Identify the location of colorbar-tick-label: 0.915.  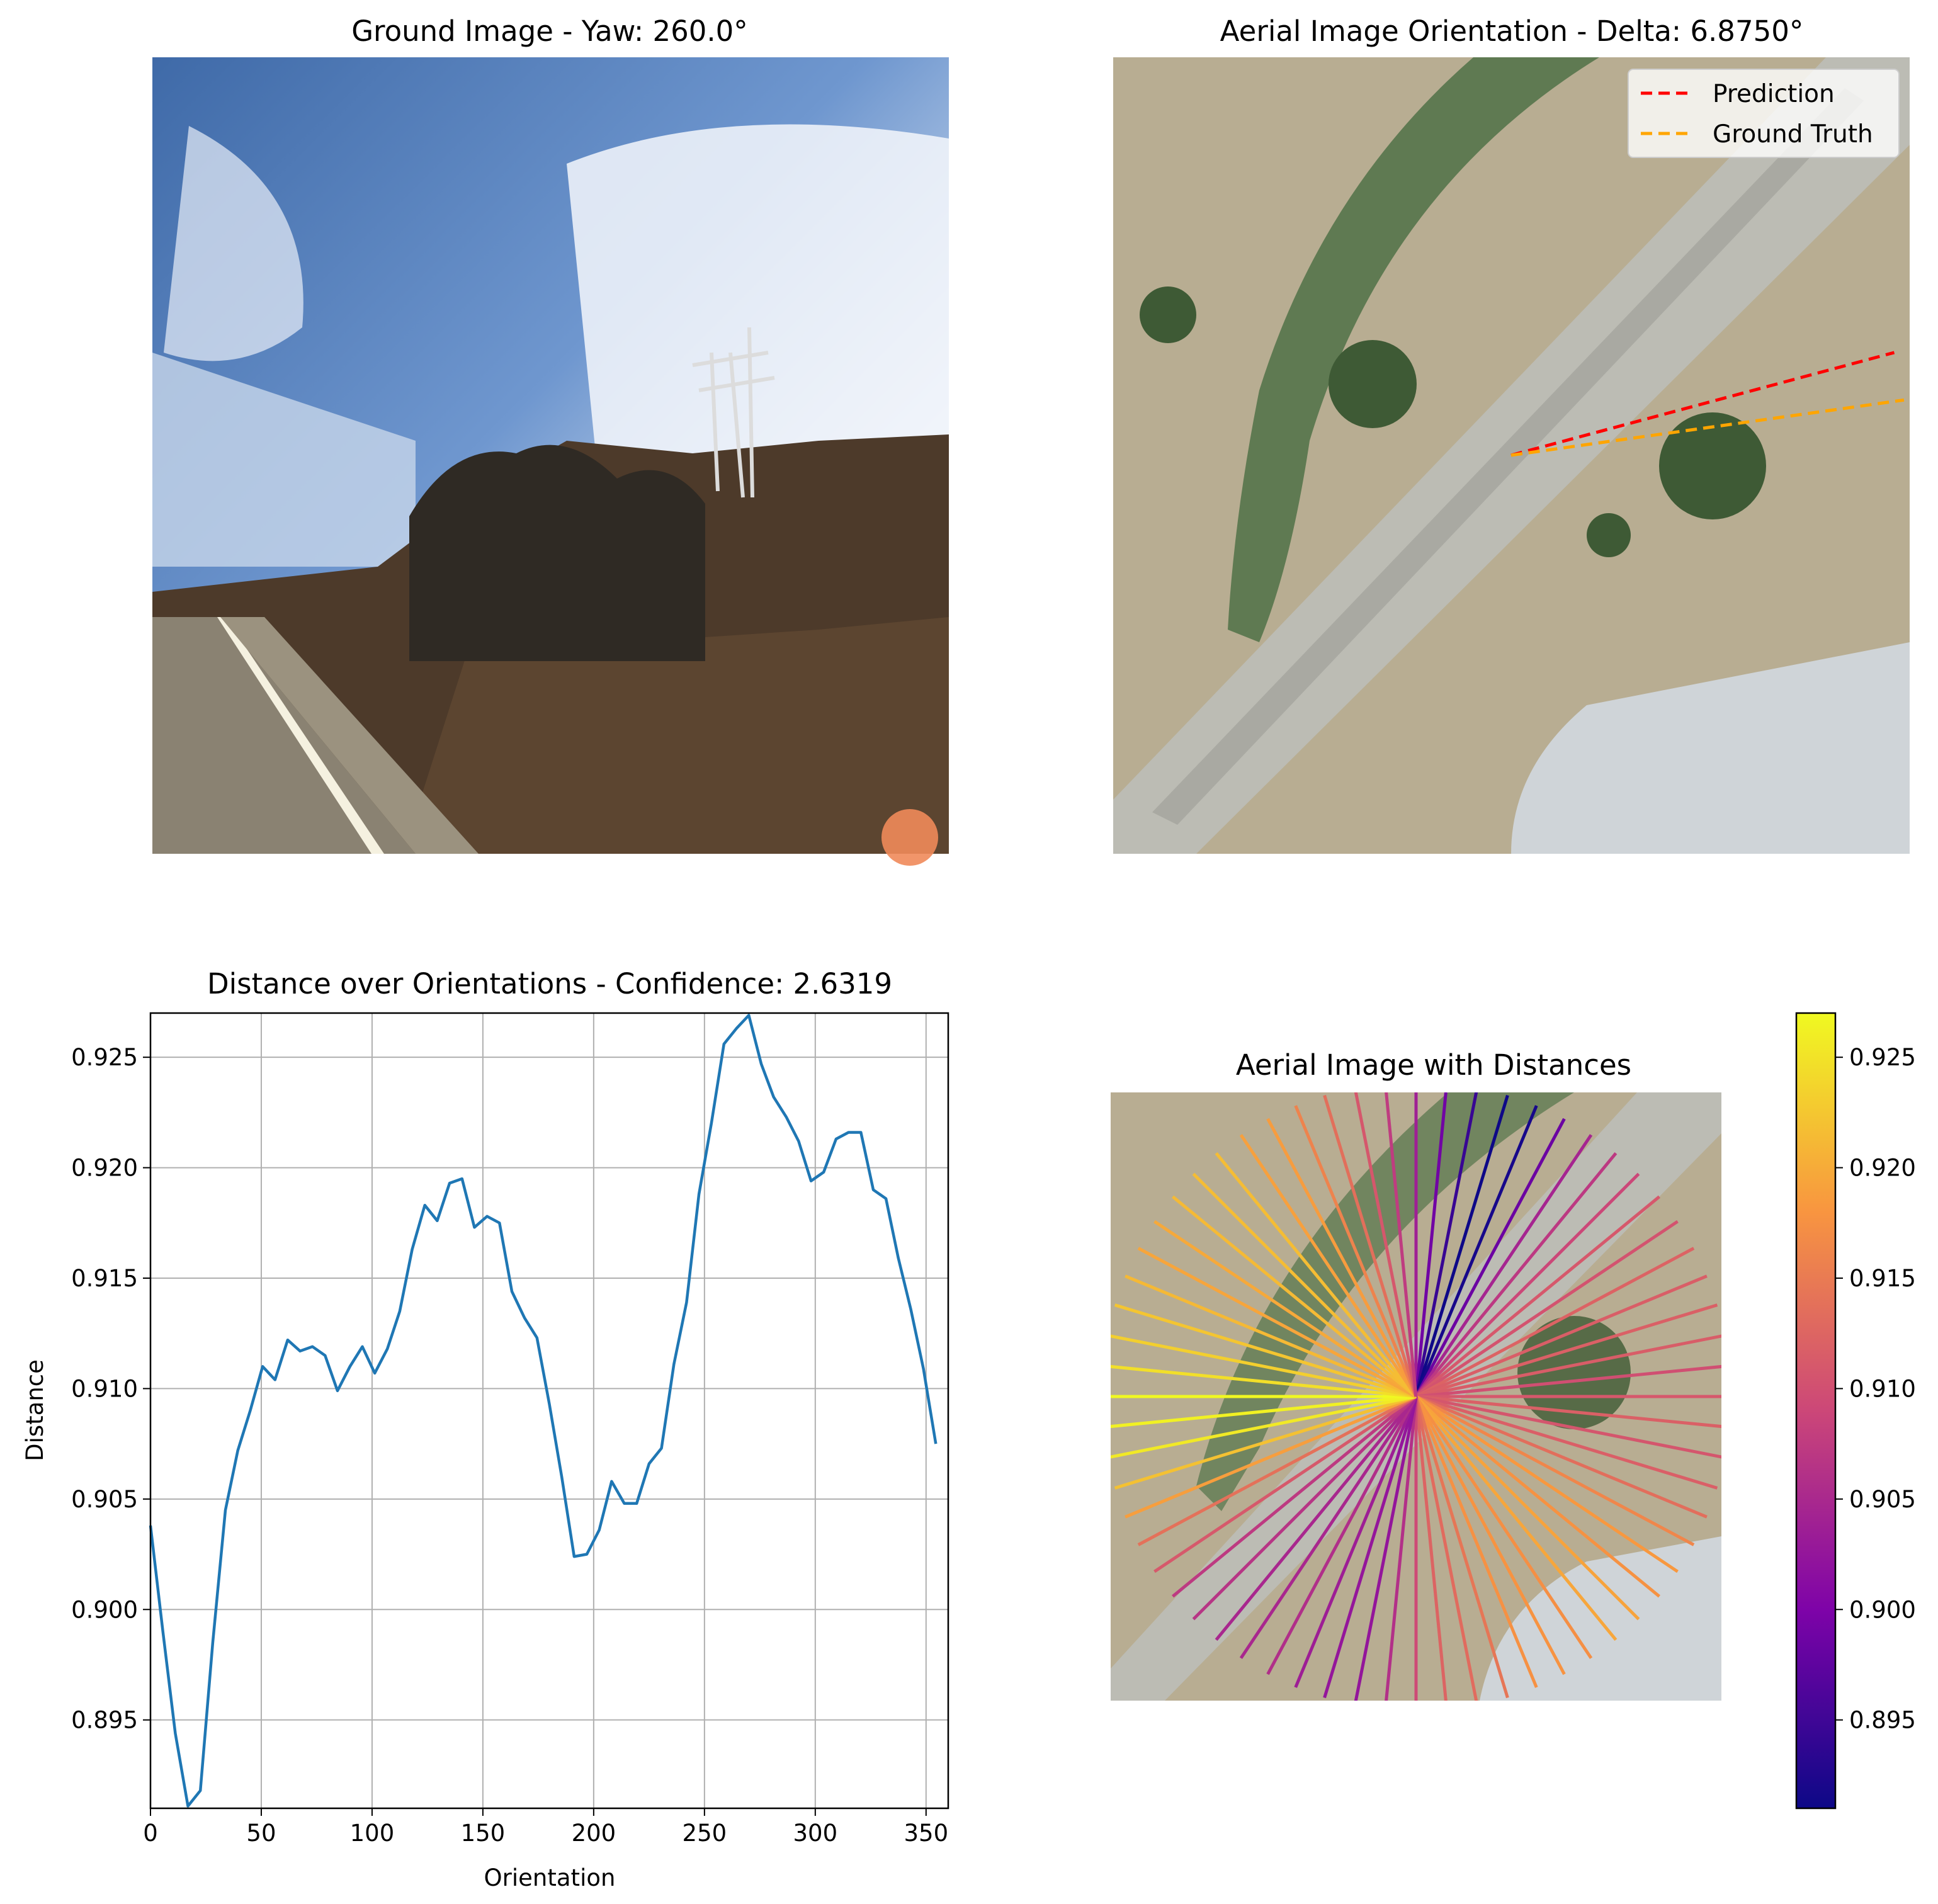
(1882, 1278).